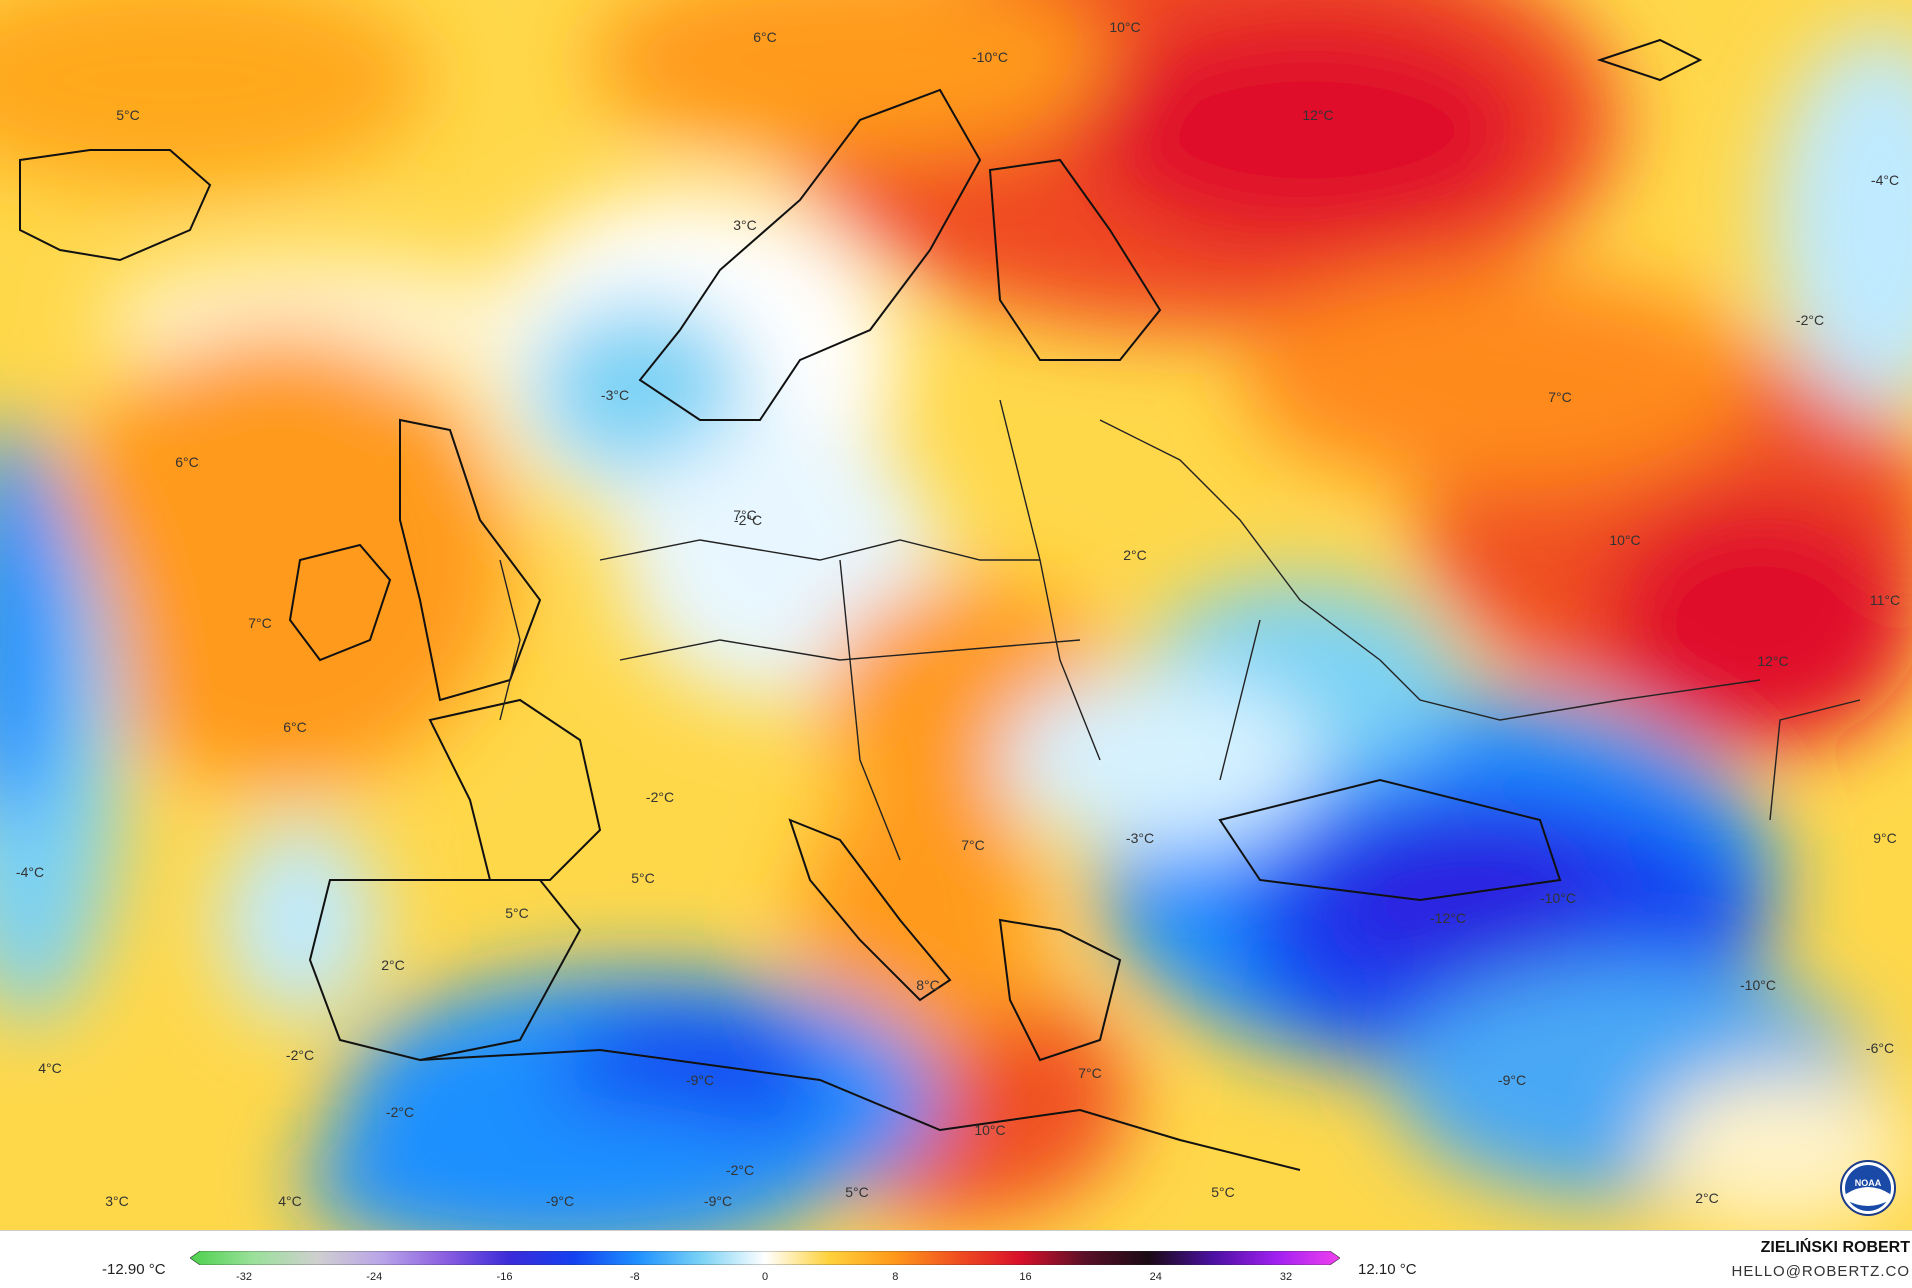 The image size is (1912, 1288). I want to click on temperature-label: 8°C, so click(928, 985).